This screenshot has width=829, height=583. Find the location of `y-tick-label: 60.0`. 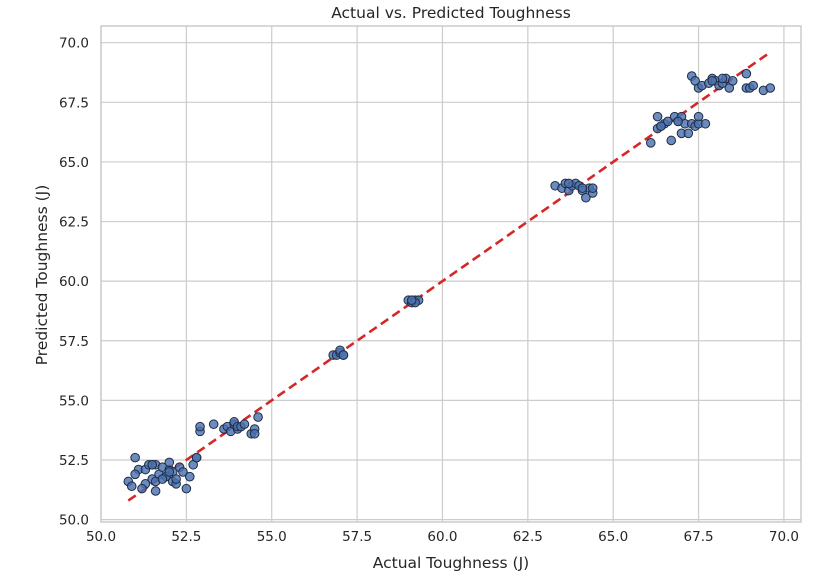

y-tick-label: 60.0 is located at coordinates (74, 282).